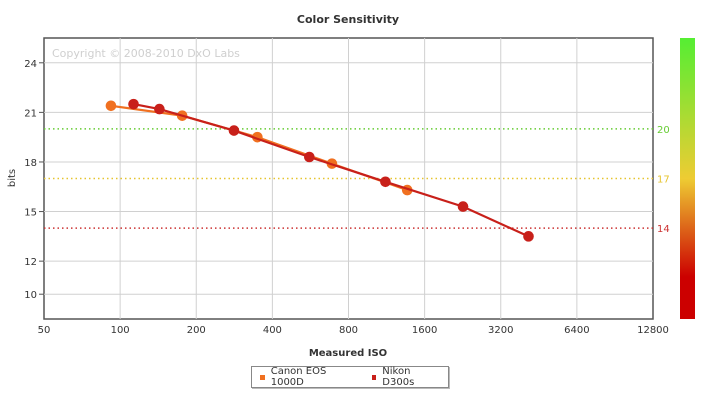 This screenshot has height=408, width=707. I want to click on x-tick-label: 100, so click(120, 330).